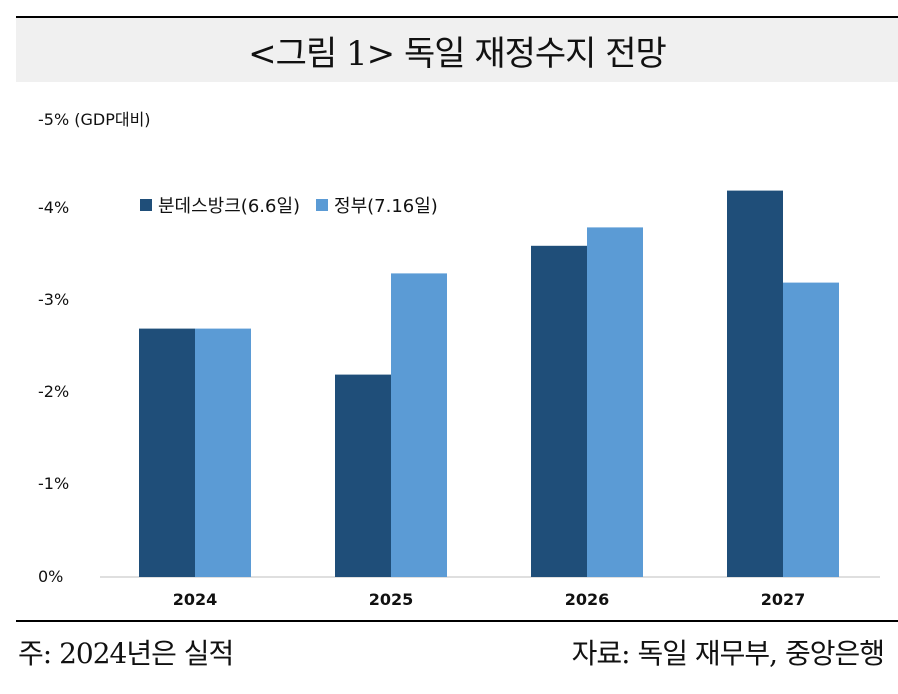 The height and width of the screenshot is (694, 898). I want to click on bar-government-2027, so click(811, 429).